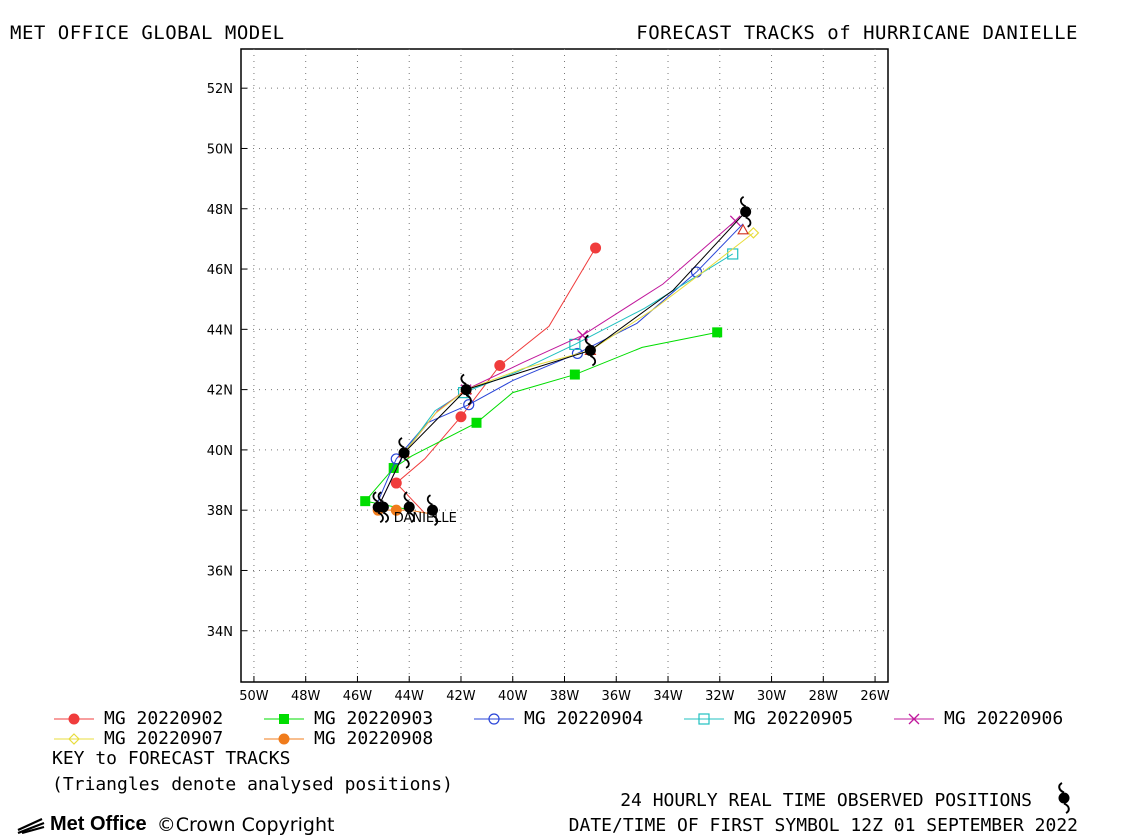 This screenshot has width=1130, height=840. Describe the element at coordinates (220, 210) in the screenshot. I see `tick-label-lat: 48N` at that location.